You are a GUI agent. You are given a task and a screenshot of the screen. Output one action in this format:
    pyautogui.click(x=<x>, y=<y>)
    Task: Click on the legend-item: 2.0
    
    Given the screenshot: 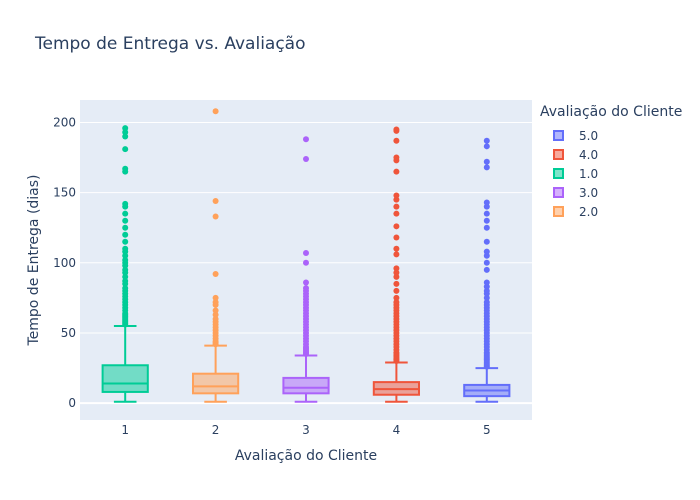 What is the action you would take?
    pyautogui.click(x=611, y=211)
    